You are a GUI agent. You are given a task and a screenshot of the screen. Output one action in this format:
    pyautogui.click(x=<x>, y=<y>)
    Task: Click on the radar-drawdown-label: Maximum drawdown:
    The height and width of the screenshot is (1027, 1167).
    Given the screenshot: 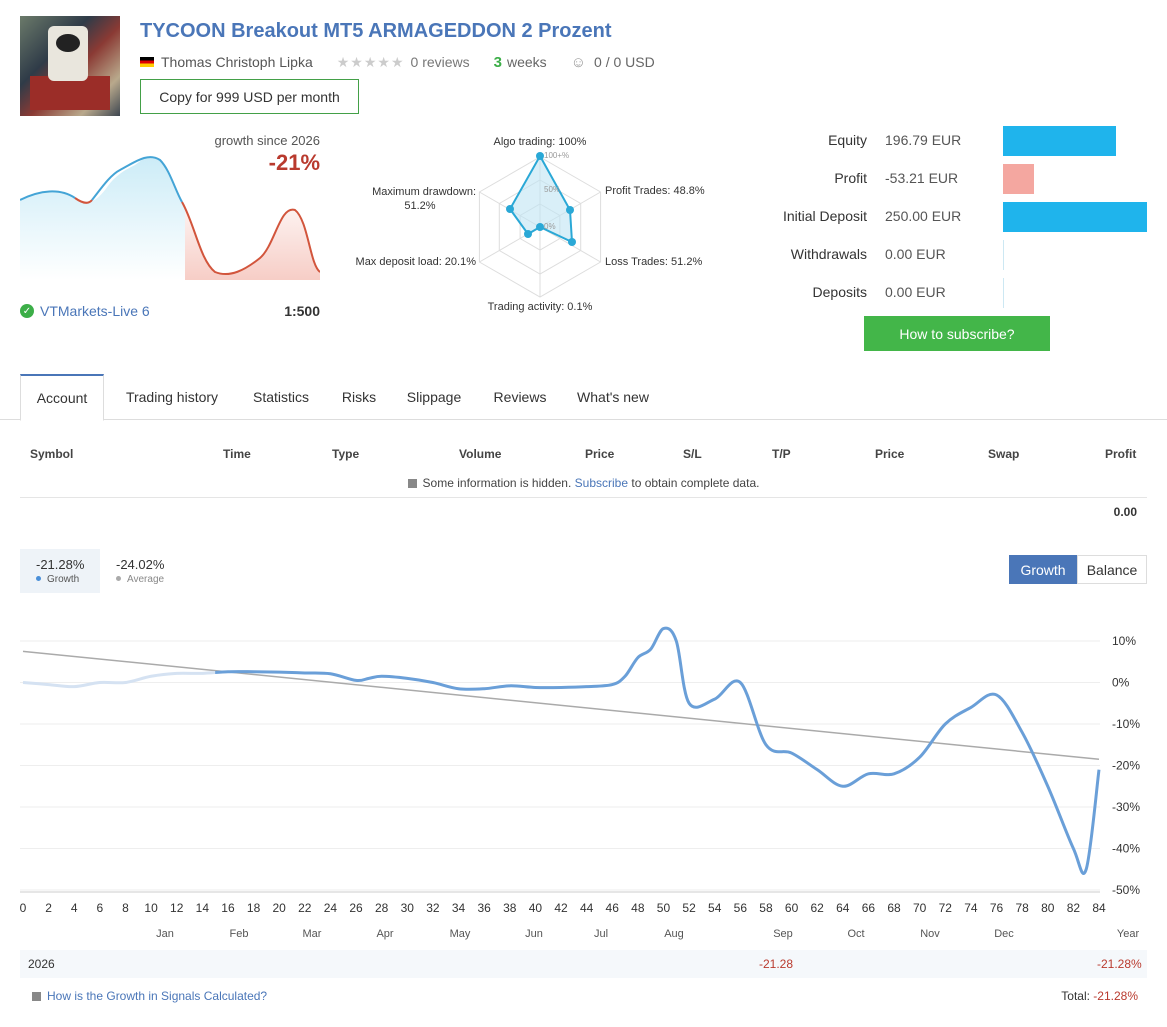 What is the action you would take?
    pyautogui.click(x=424, y=192)
    